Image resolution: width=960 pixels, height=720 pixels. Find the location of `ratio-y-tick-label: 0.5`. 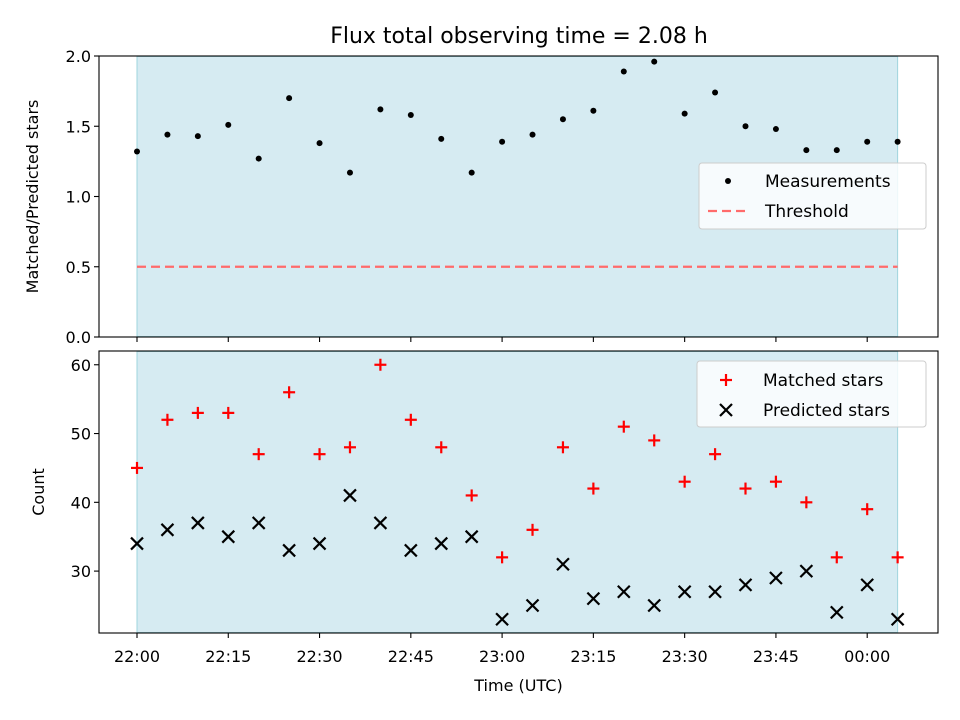

ratio-y-tick-label: 0.5 is located at coordinates (78, 267).